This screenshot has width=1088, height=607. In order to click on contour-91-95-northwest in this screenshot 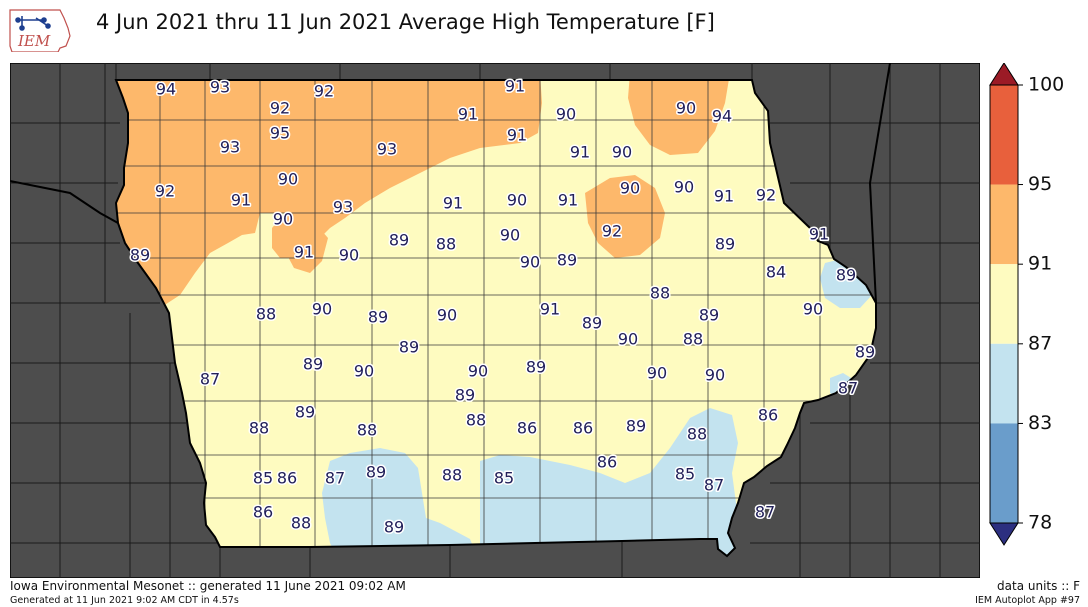, I will do `click(329, 194)`.